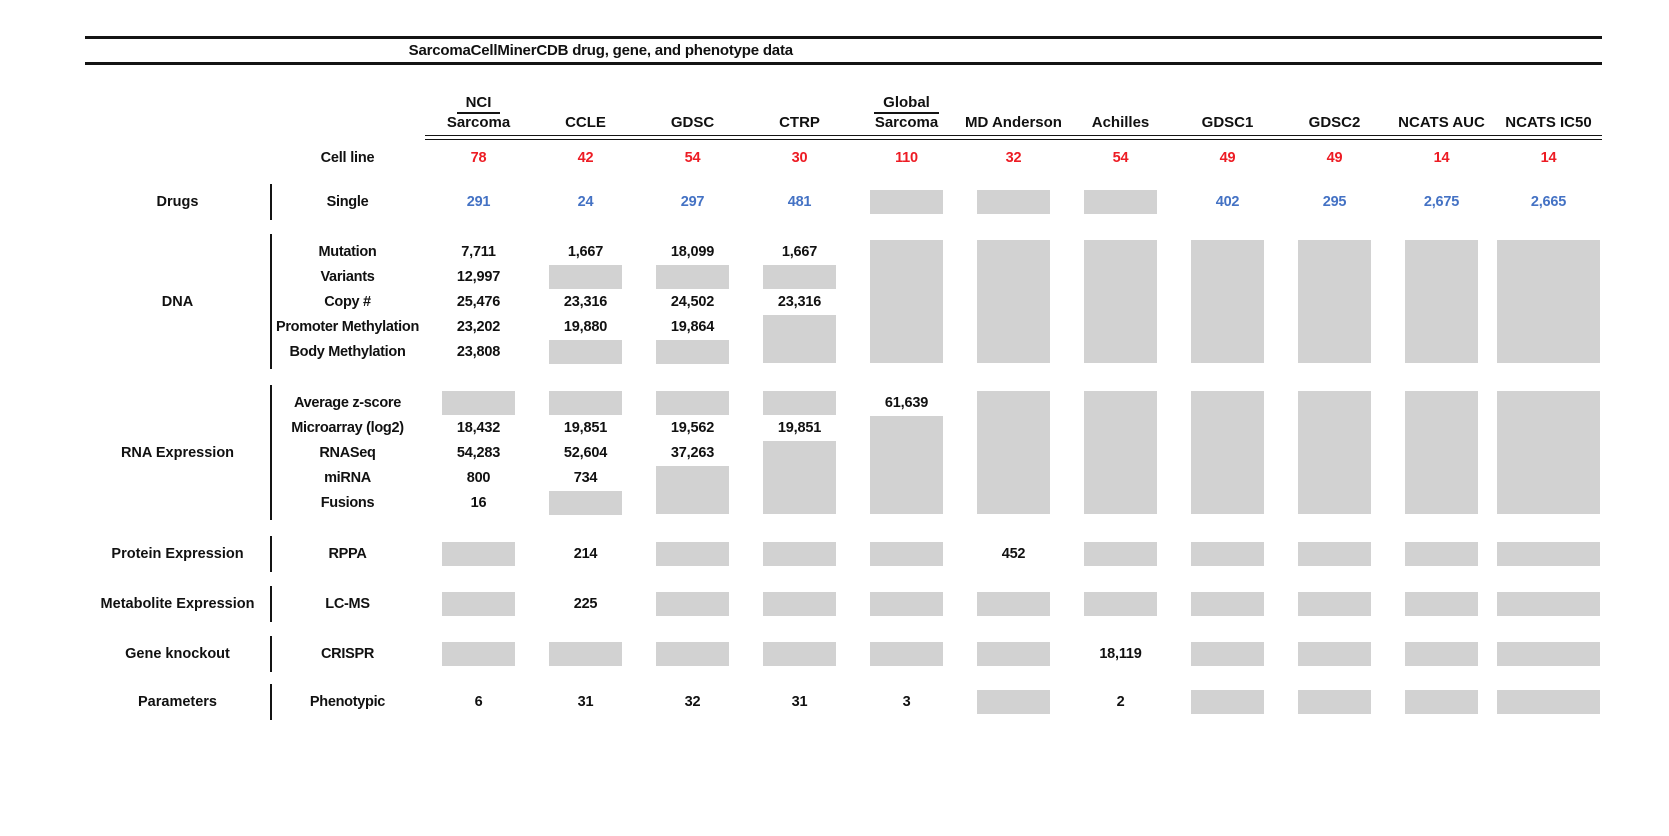  I want to click on cell-line-count: 78, so click(478, 158).